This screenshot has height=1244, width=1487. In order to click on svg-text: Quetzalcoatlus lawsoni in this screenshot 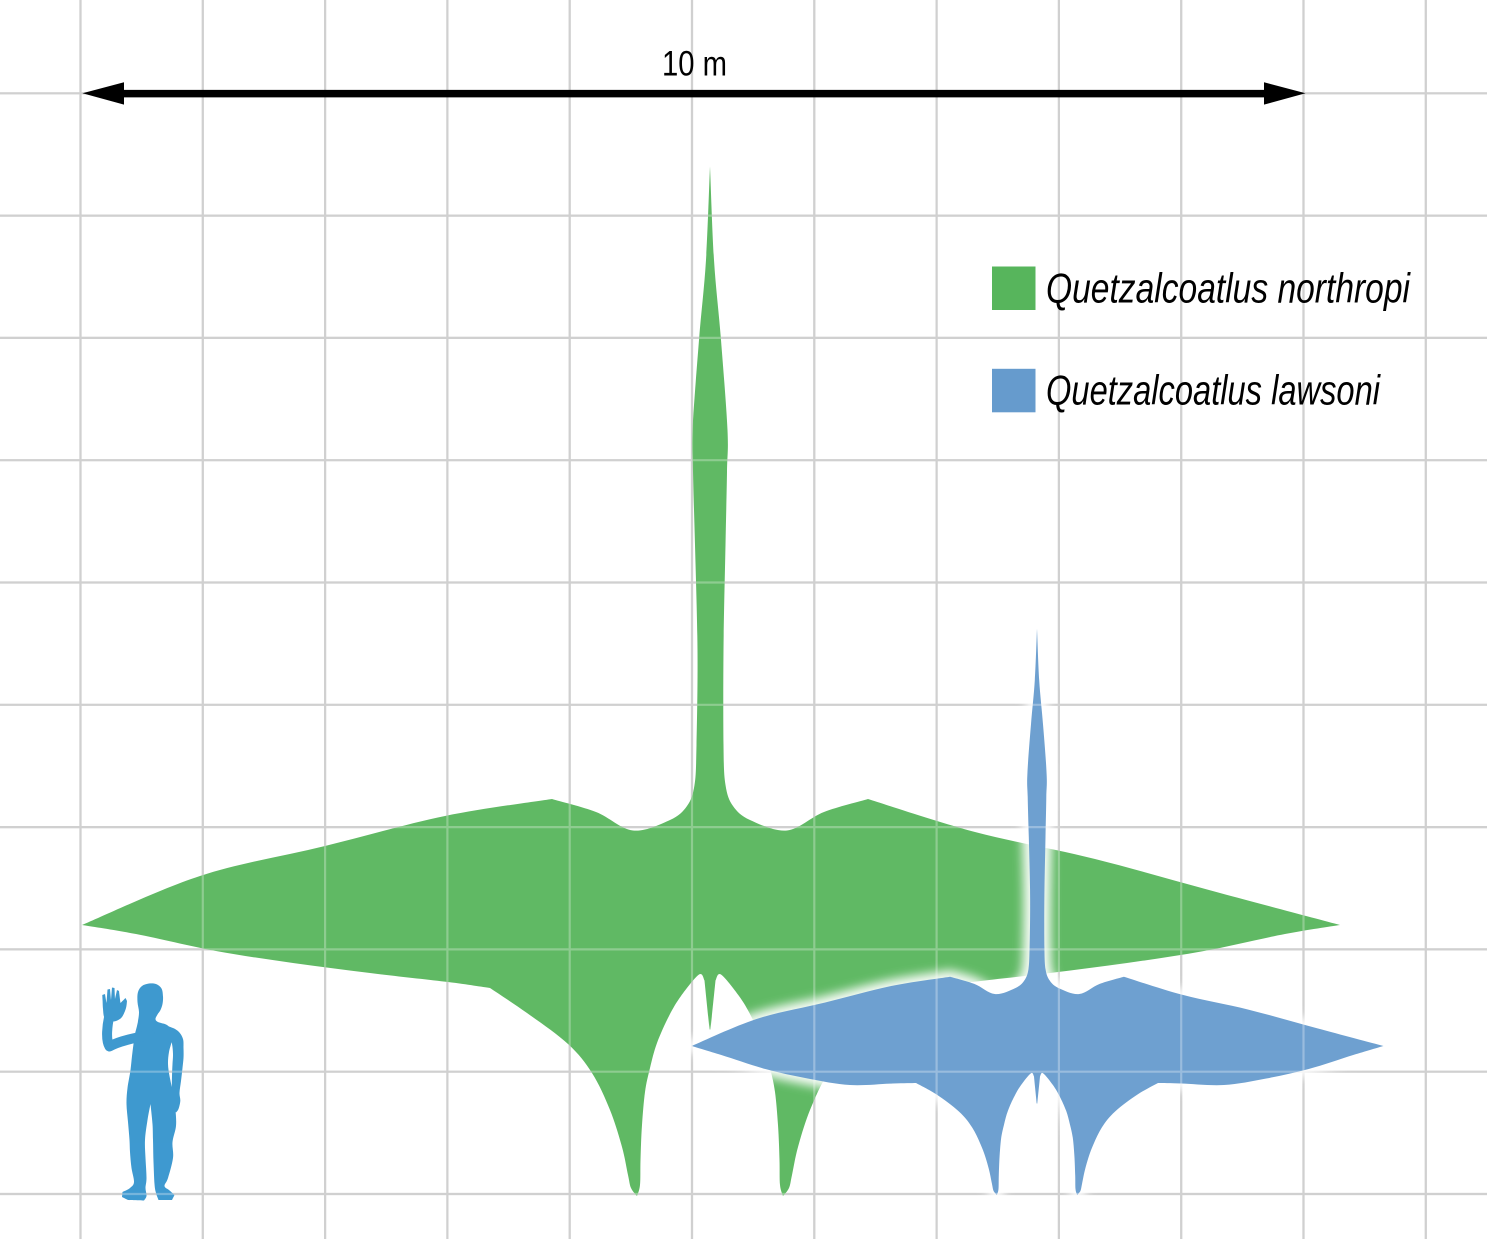, I will do `click(1213, 390)`.